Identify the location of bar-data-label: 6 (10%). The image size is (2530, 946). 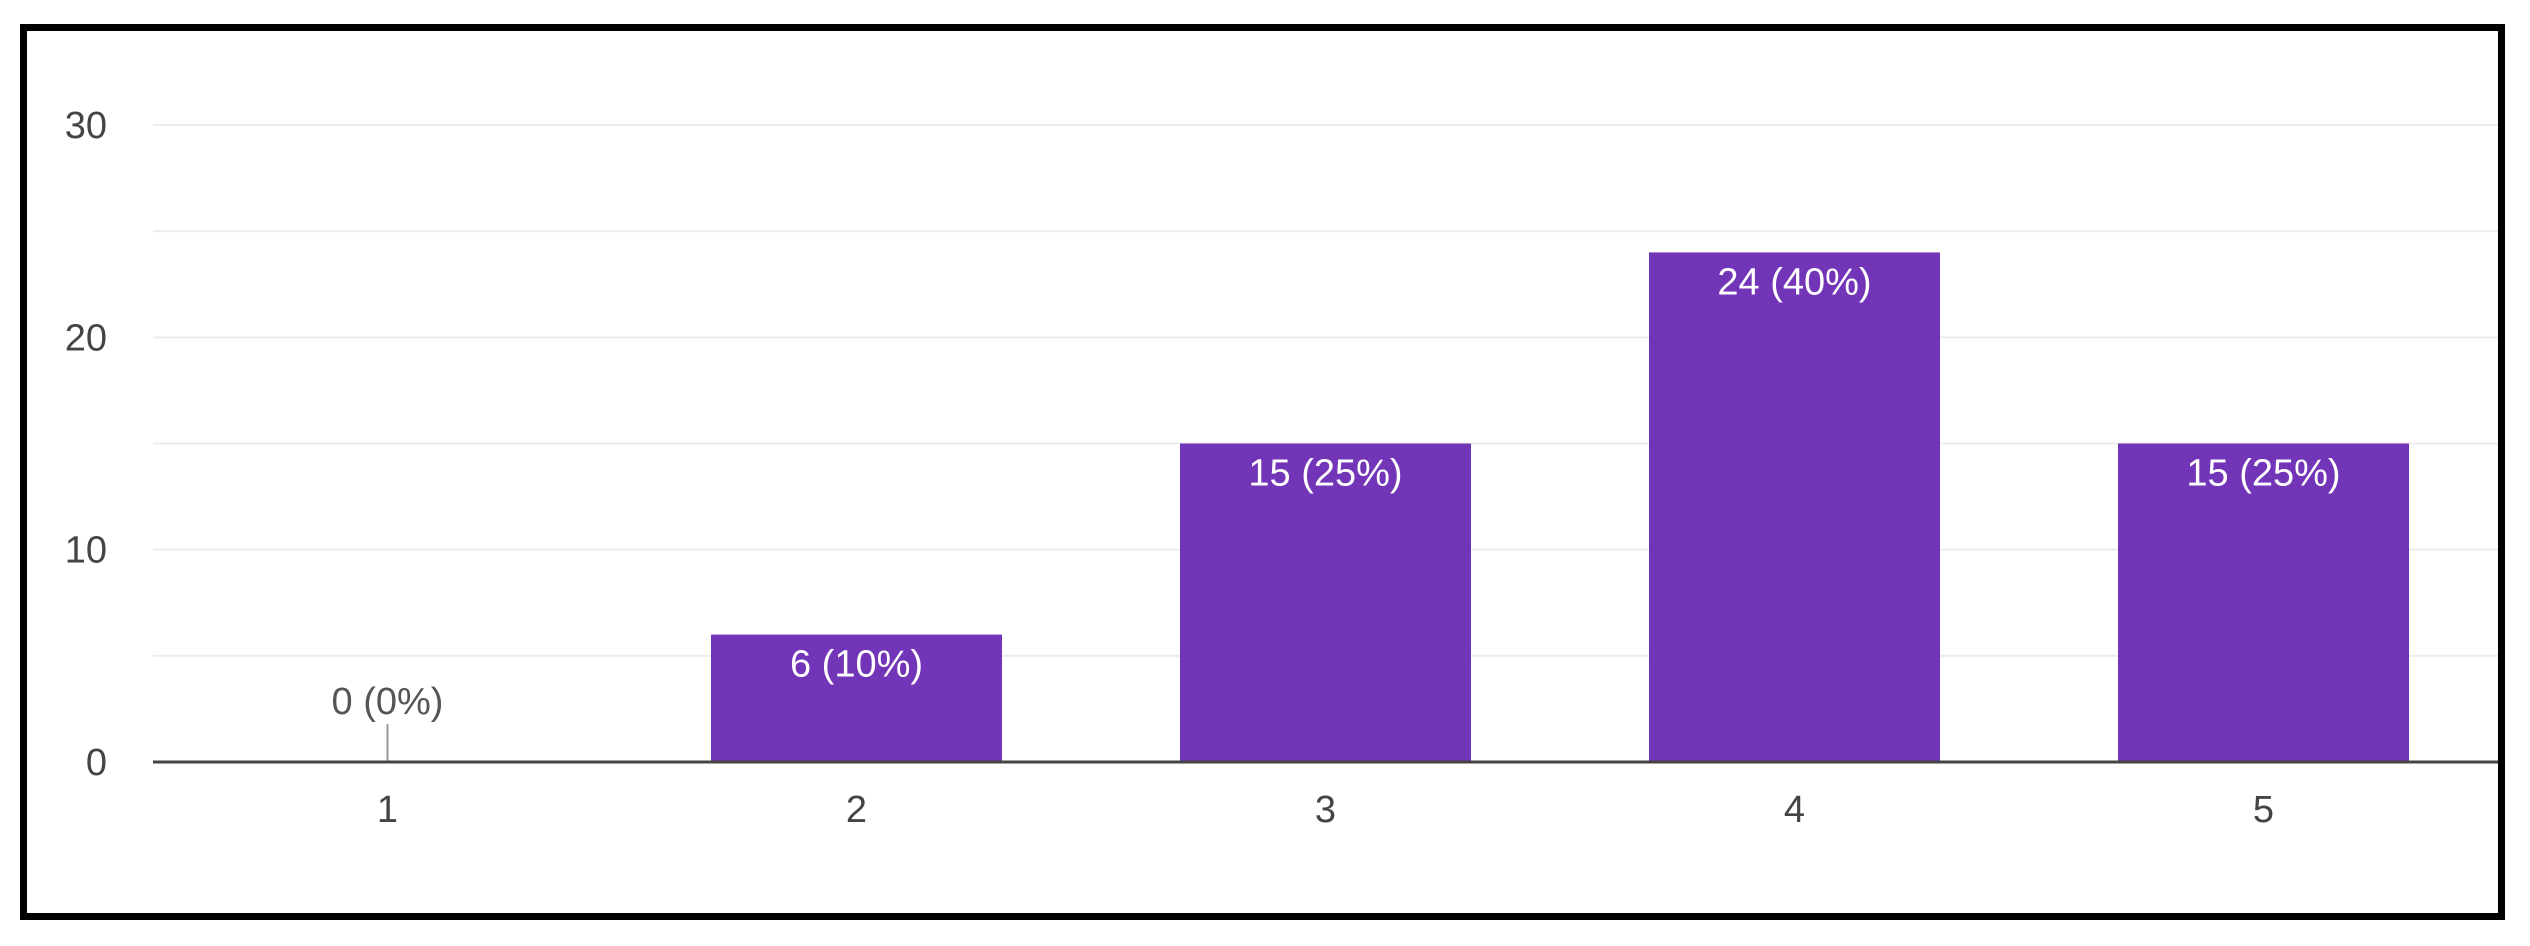
(856, 665).